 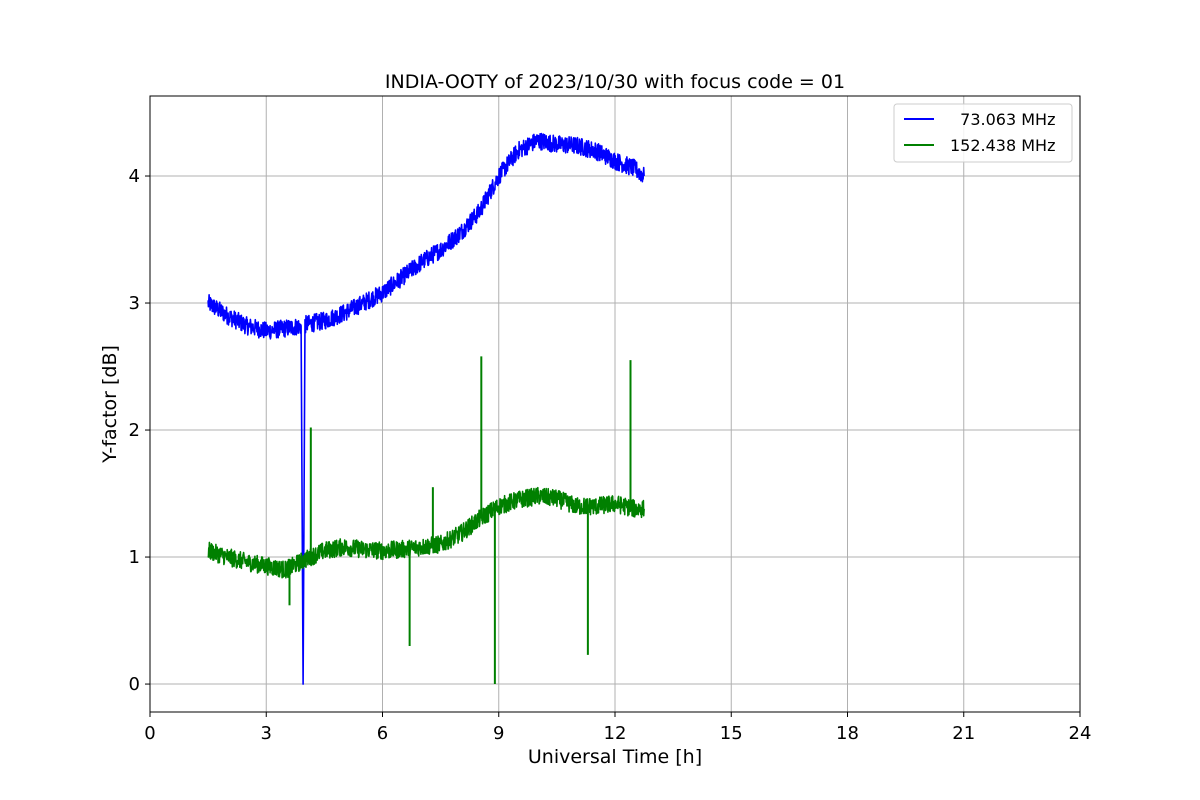 What do you see at coordinates (1002, 119) in the screenshot?
I see `legend-label: 73.063 MHz` at bounding box center [1002, 119].